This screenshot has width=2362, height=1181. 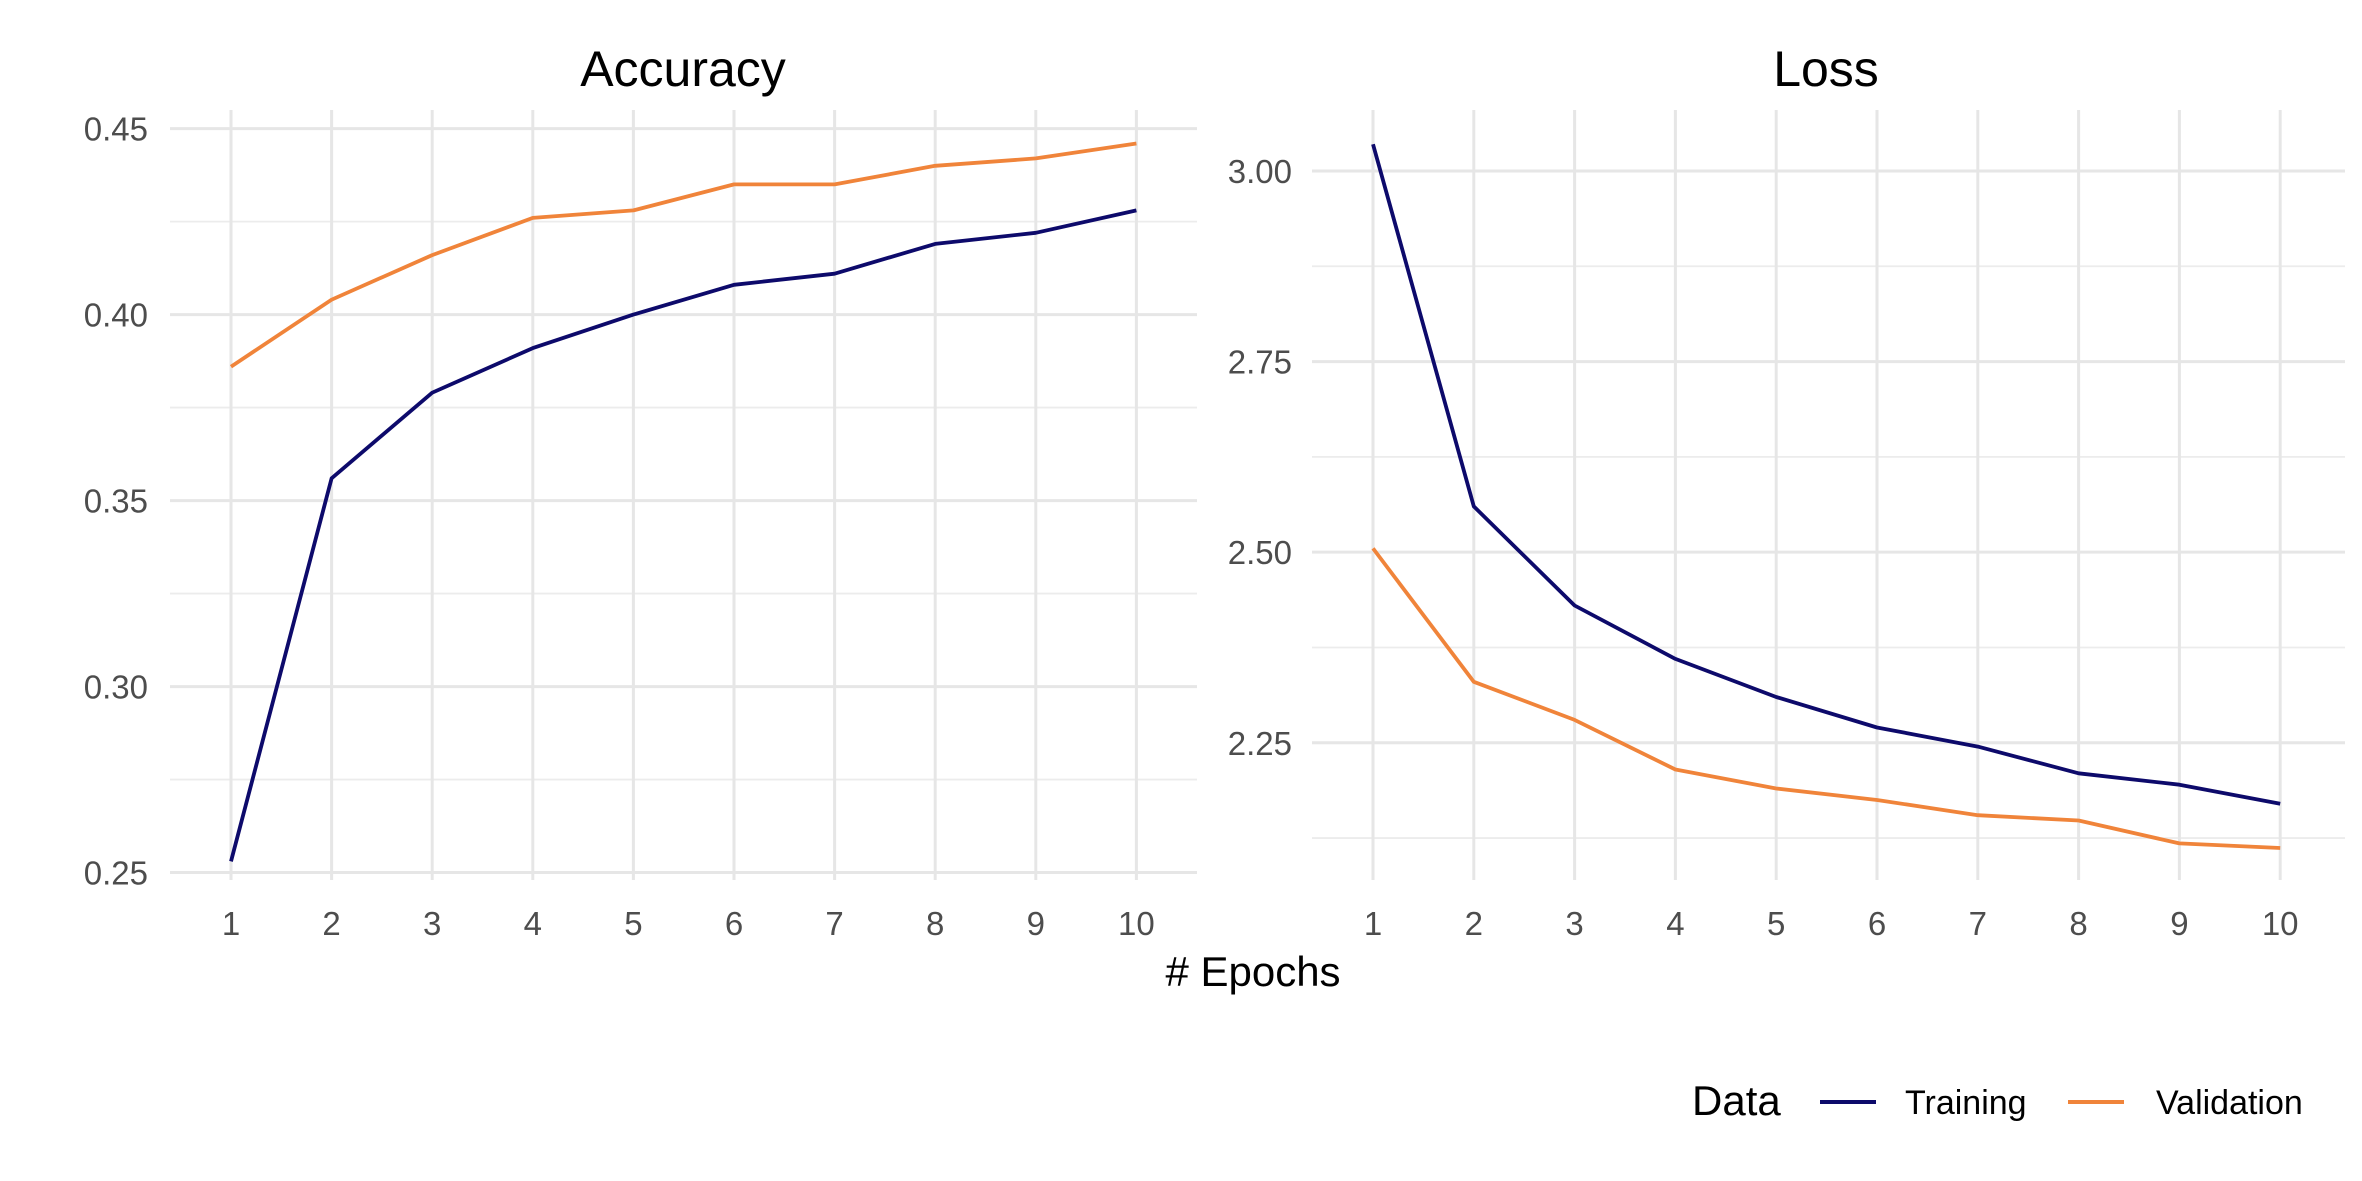 I want to click on accuracy-x-tick-label: 7, so click(x=834, y=923).